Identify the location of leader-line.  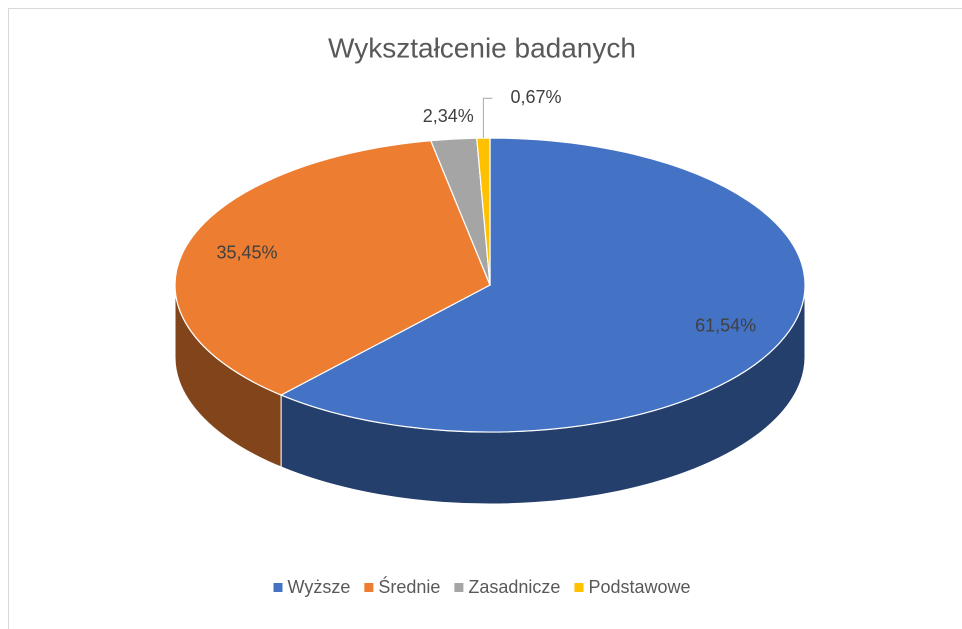
(487, 118).